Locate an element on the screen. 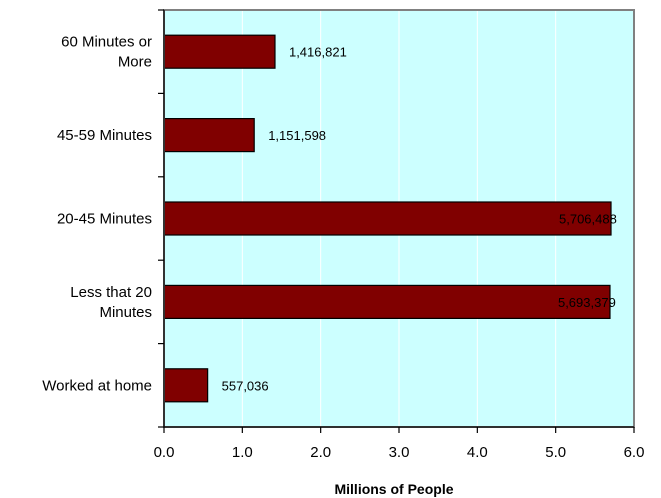 The width and height of the screenshot is (661, 498). x-axis-ticks is located at coordinates (399, 430).